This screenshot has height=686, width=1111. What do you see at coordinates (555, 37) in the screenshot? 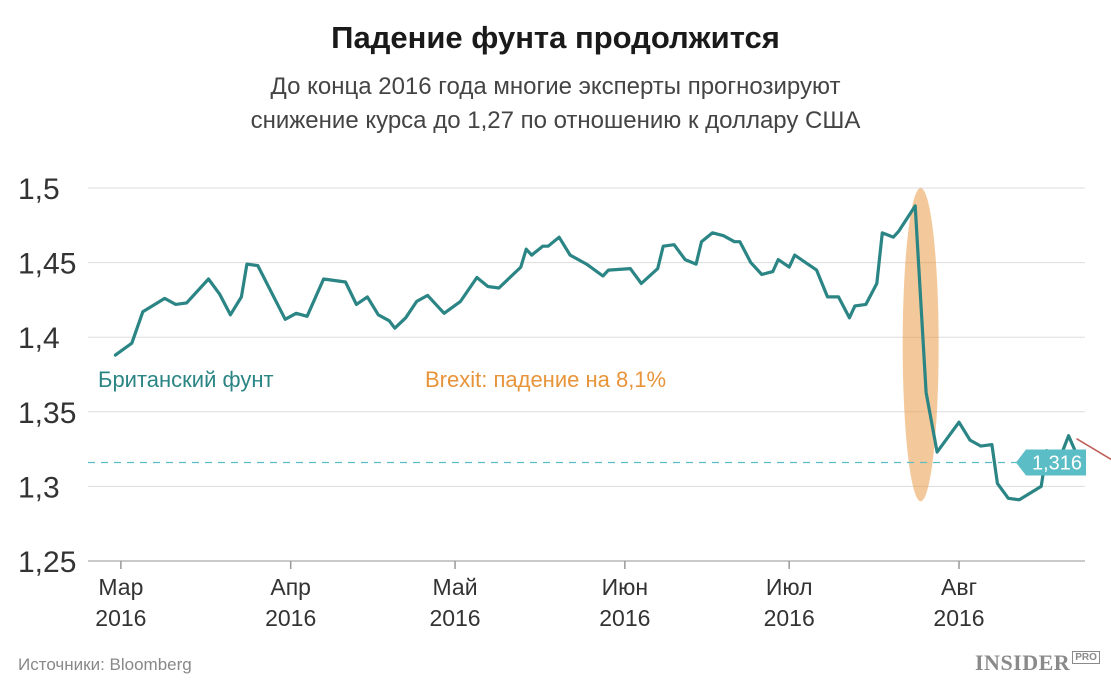
I see `chart-title: Падение фунта продолжится` at bounding box center [555, 37].